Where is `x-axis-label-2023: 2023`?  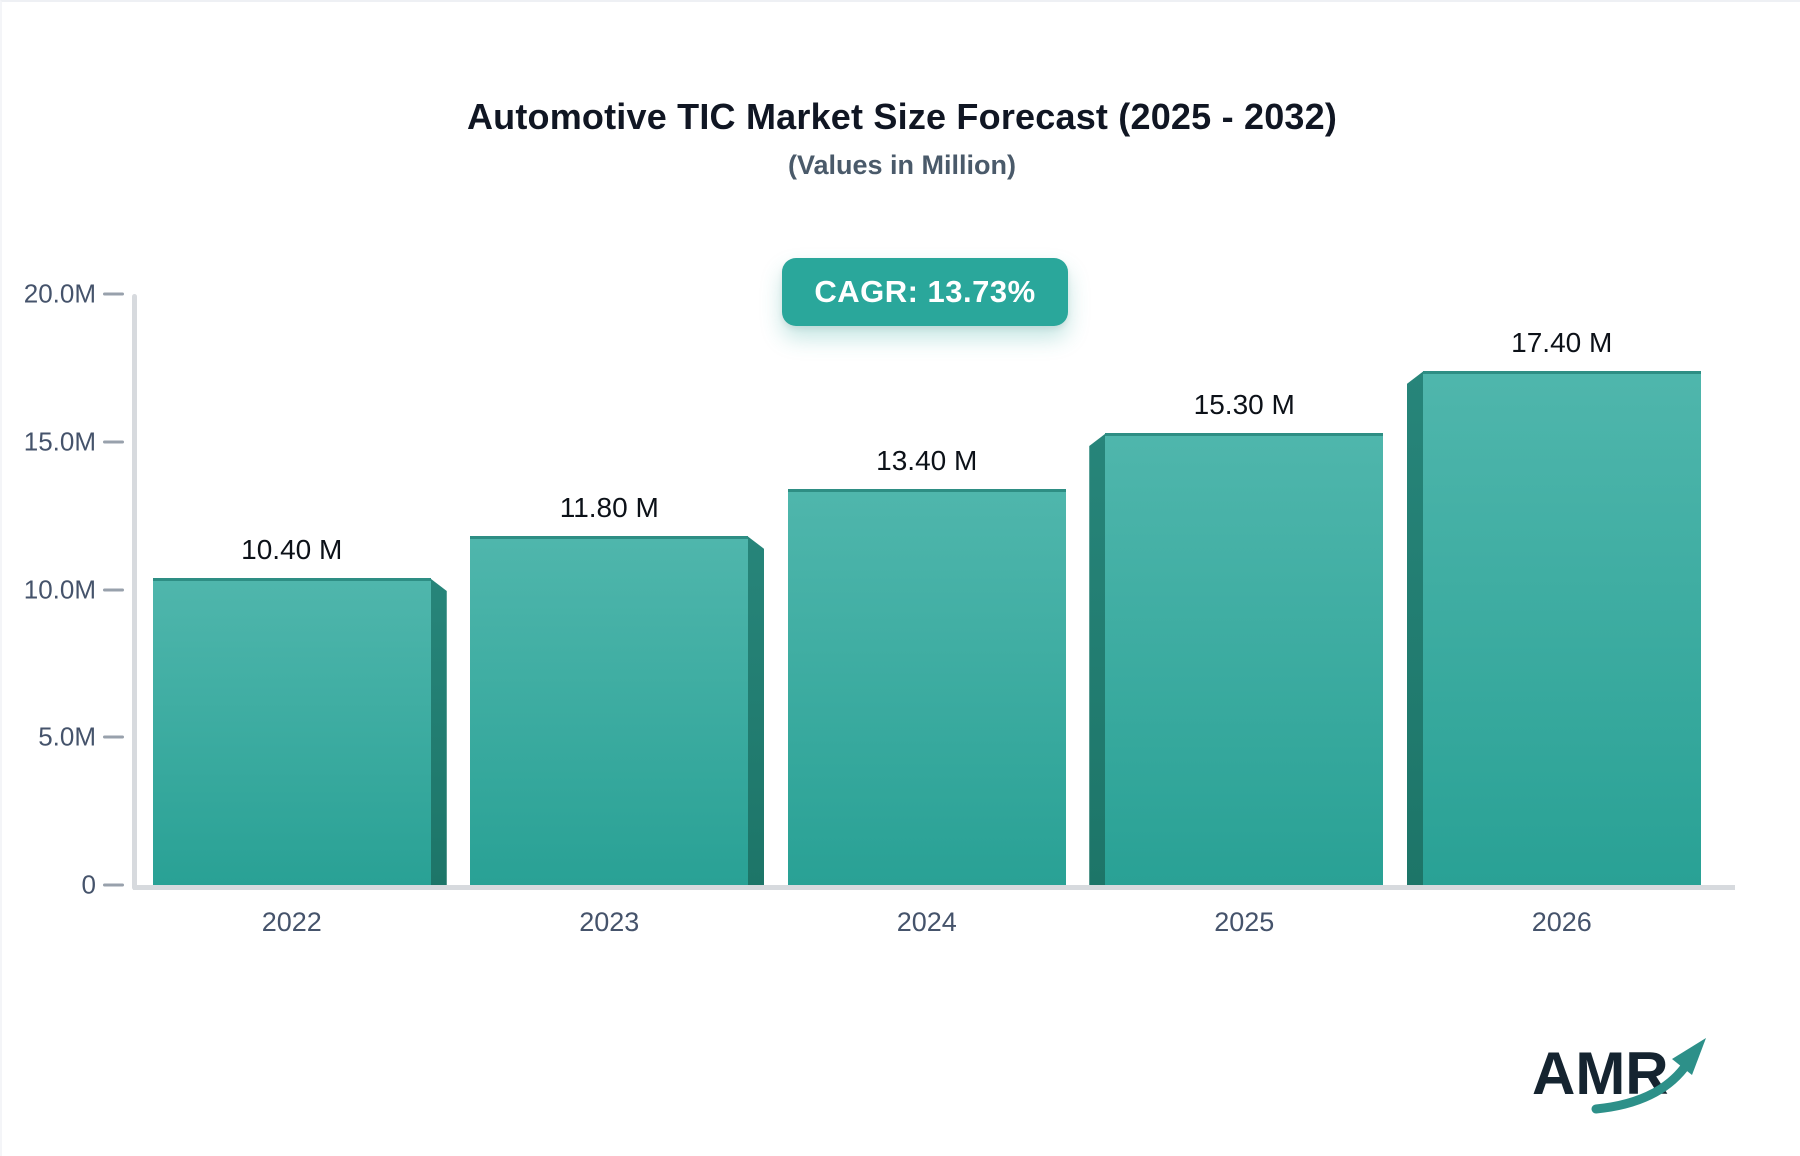
x-axis-label-2023: 2023 is located at coordinates (609, 922).